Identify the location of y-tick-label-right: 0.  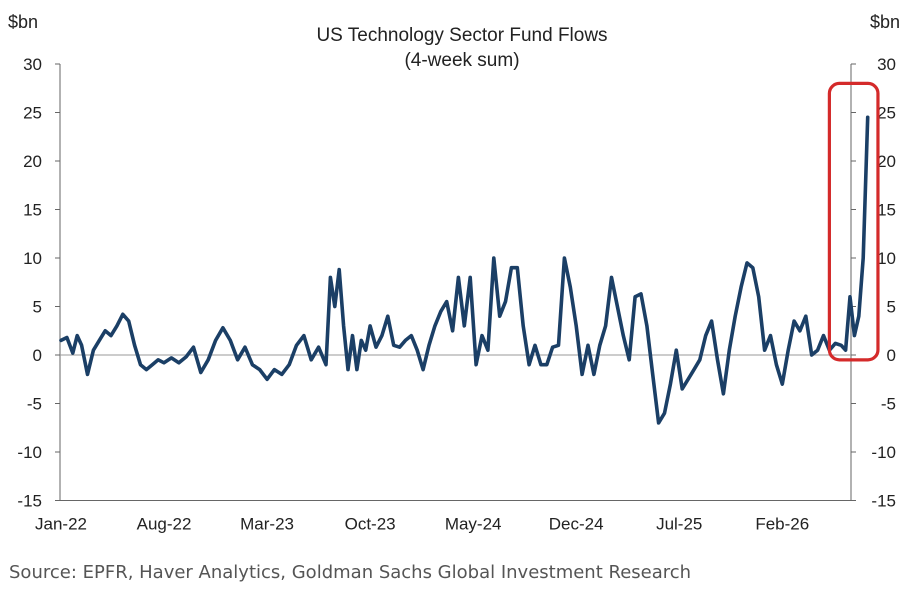
(891, 355).